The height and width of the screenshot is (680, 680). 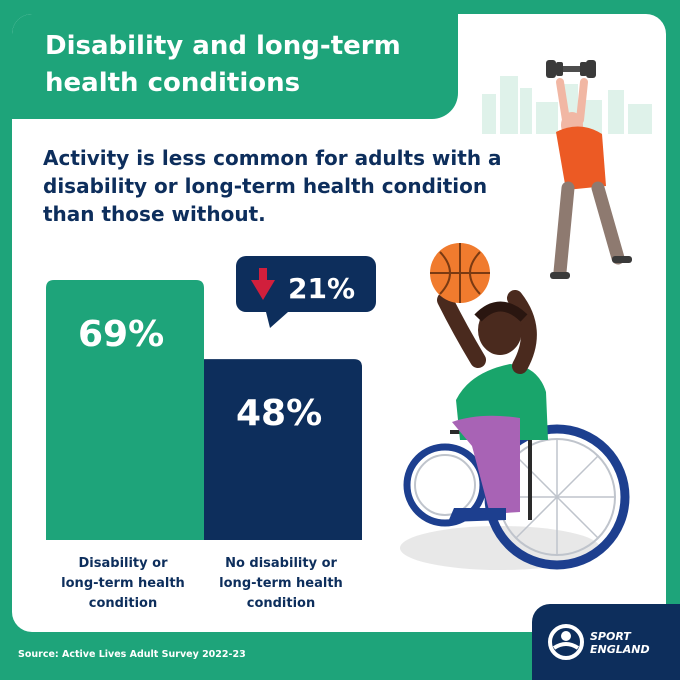 What do you see at coordinates (121, 334) in the screenshot?
I see `bar-value-label-1: 69%` at bounding box center [121, 334].